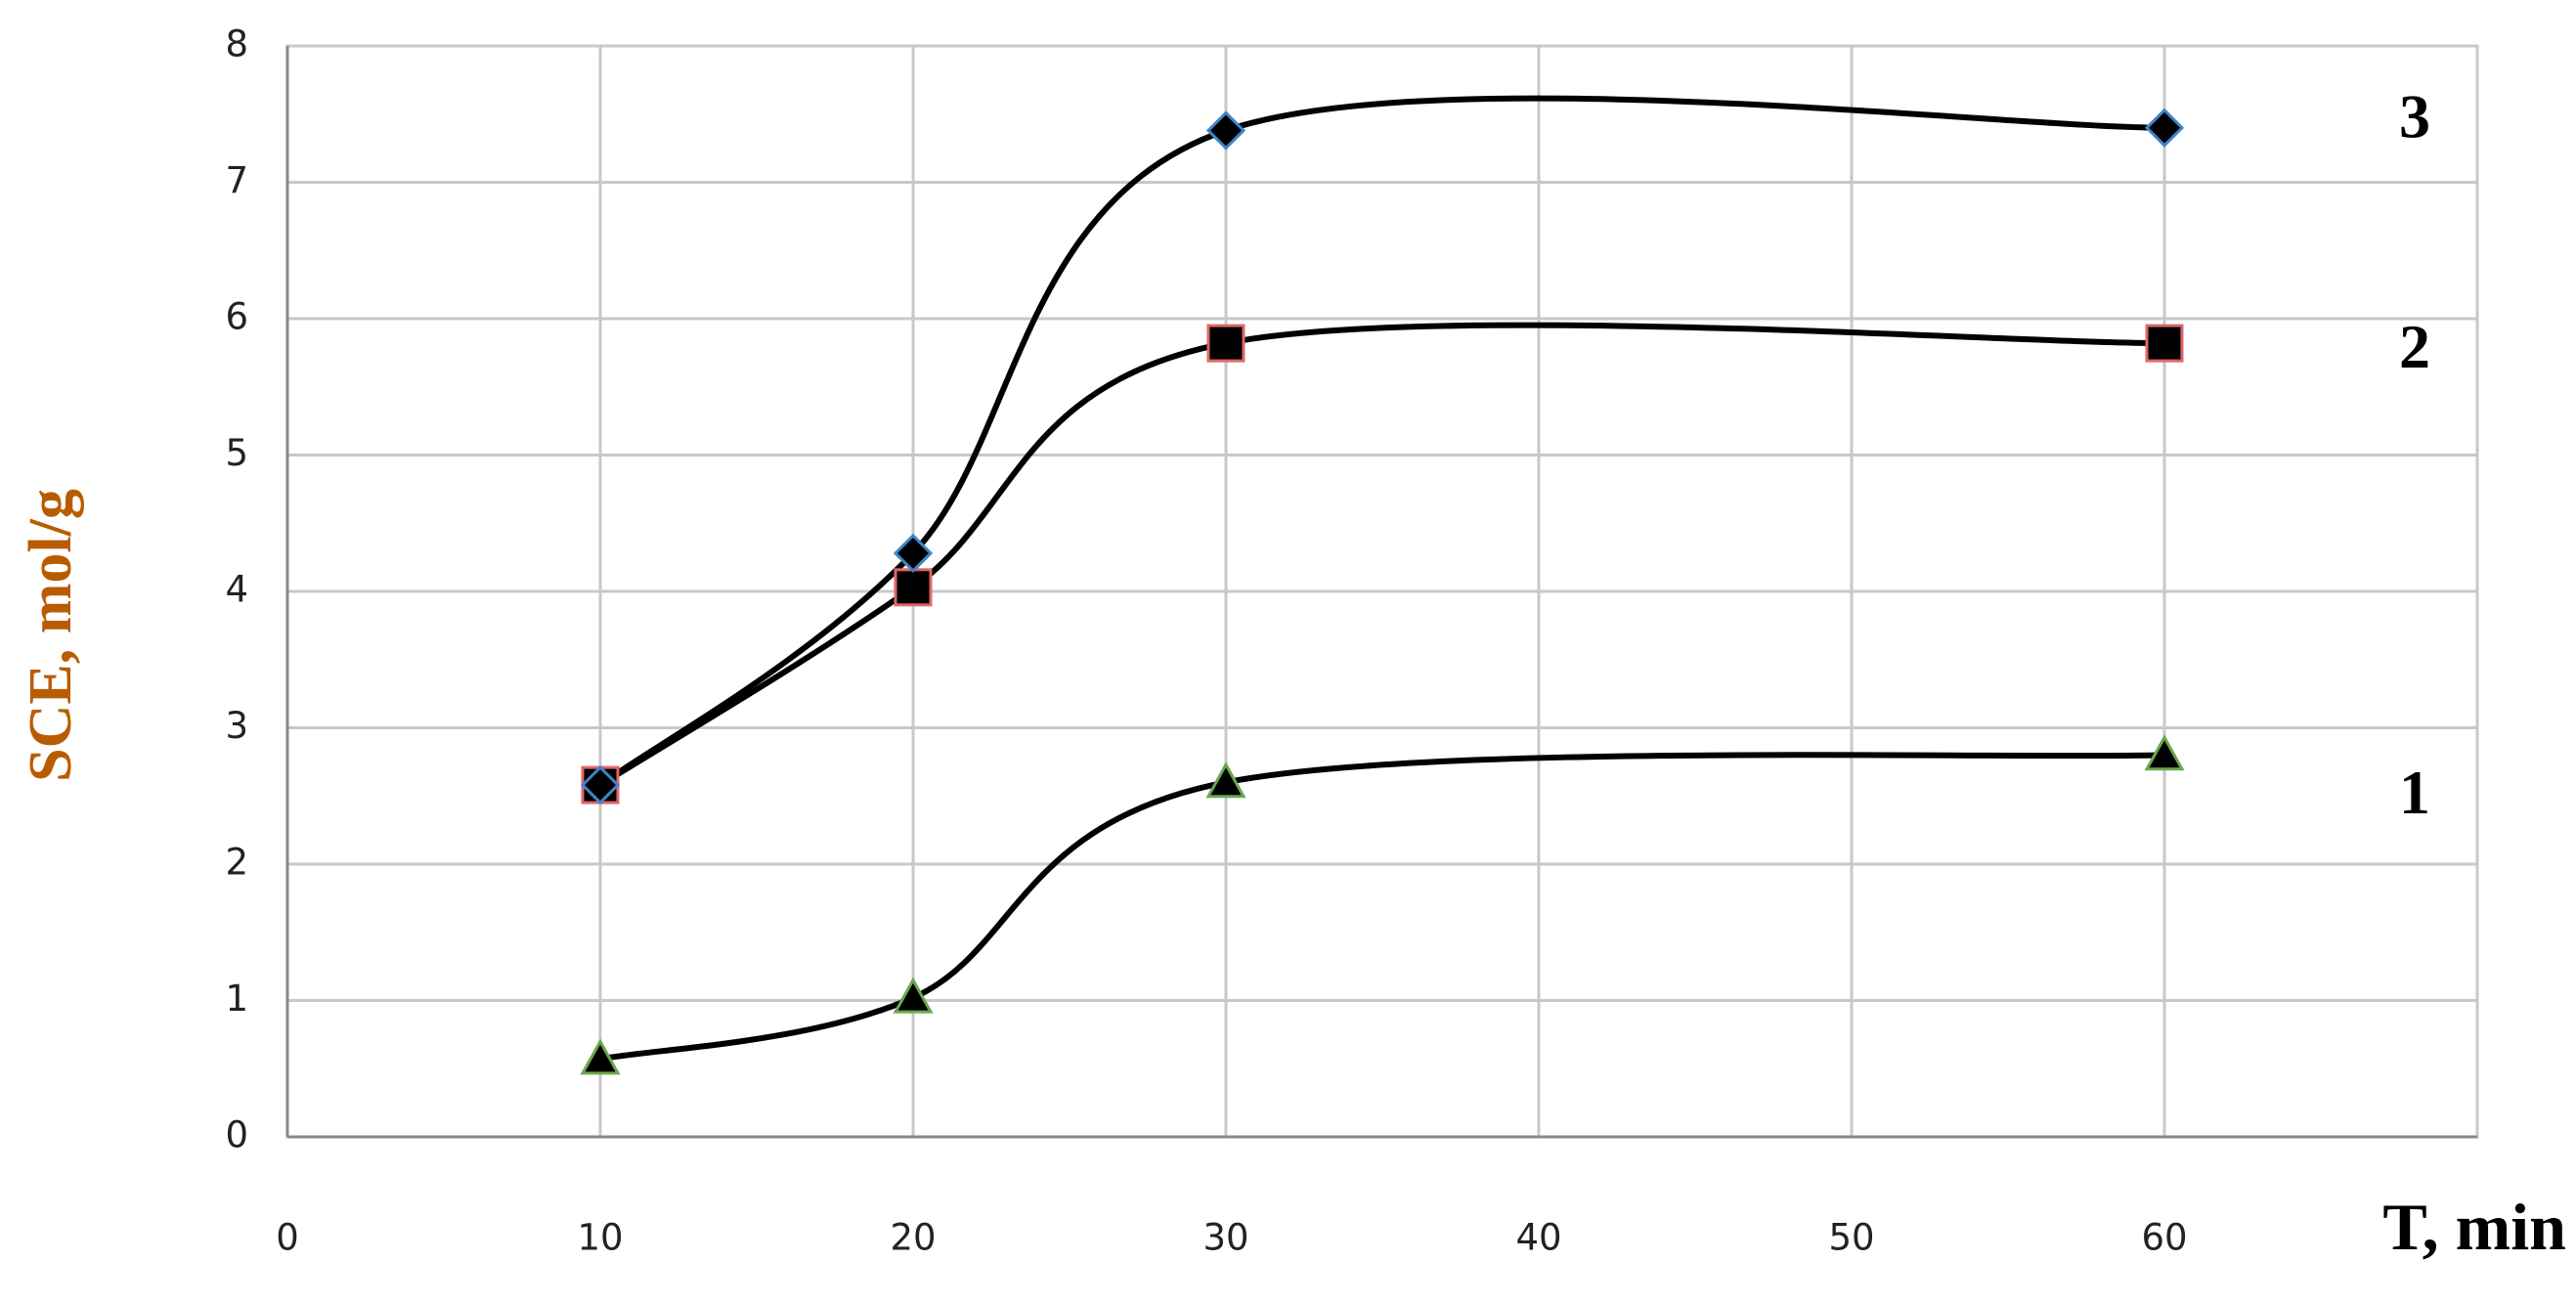  What do you see at coordinates (1851, 1238) in the screenshot?
I see `x-tick-label: 50` at bounding box center [1851, 1238].